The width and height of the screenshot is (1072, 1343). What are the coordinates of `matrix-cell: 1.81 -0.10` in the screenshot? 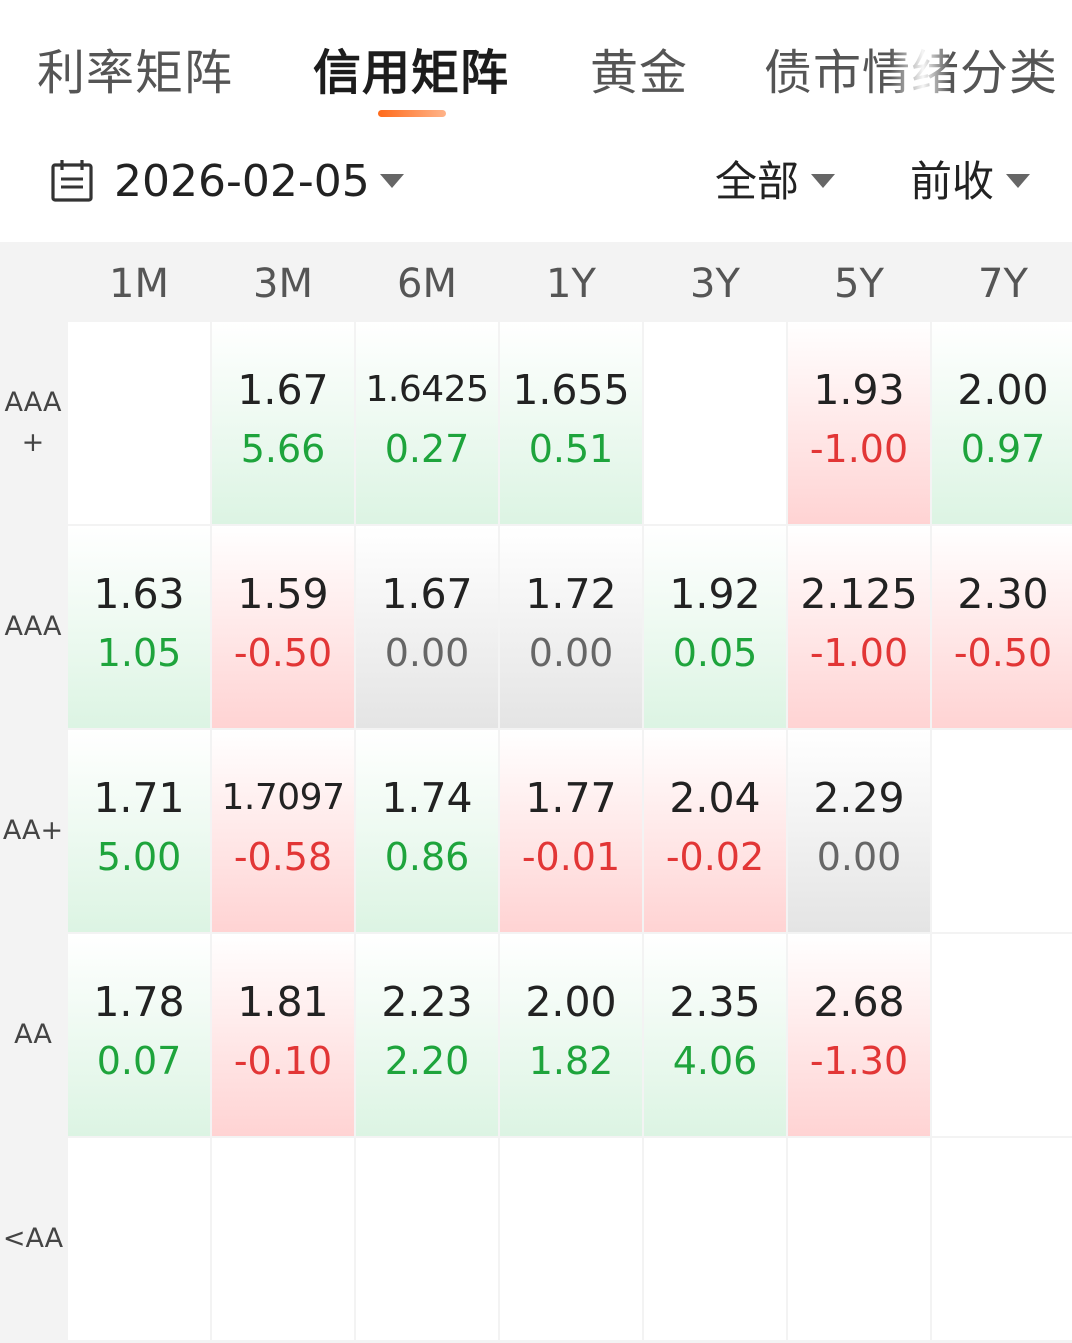 It's located at (283, 1035).